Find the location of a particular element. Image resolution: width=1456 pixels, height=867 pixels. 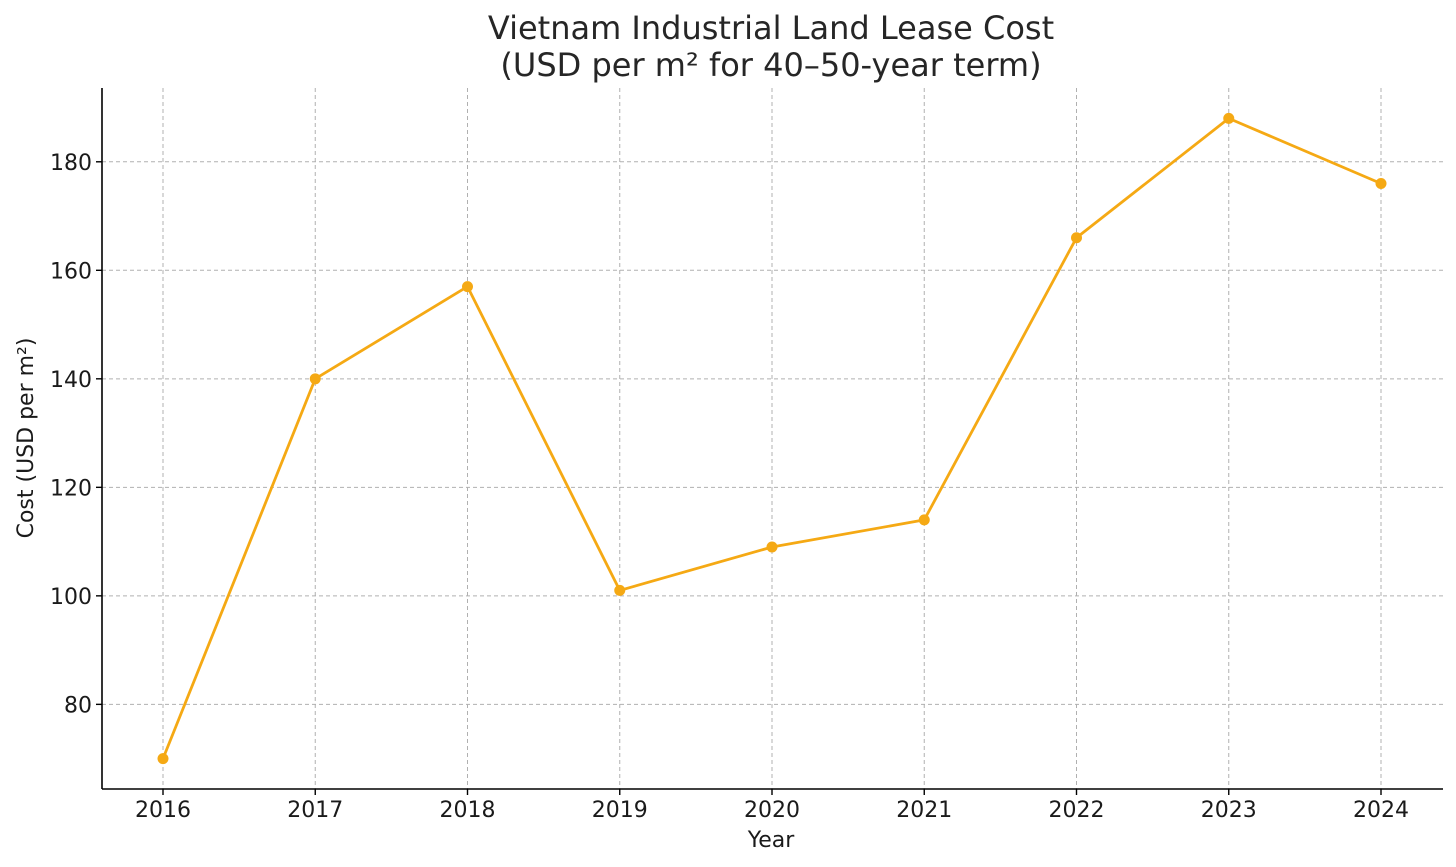

x-tick-label: 2016 is located at coordinates (163, 810).